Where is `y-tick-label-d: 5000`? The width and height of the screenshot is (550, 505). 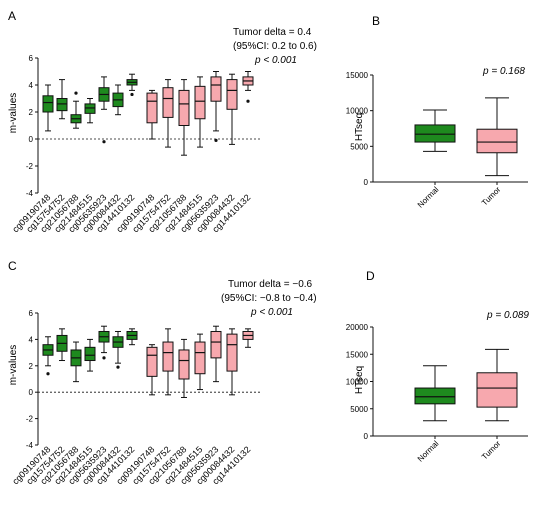 y-tick-label-d: 5000 is located at coordinates (359, 409).